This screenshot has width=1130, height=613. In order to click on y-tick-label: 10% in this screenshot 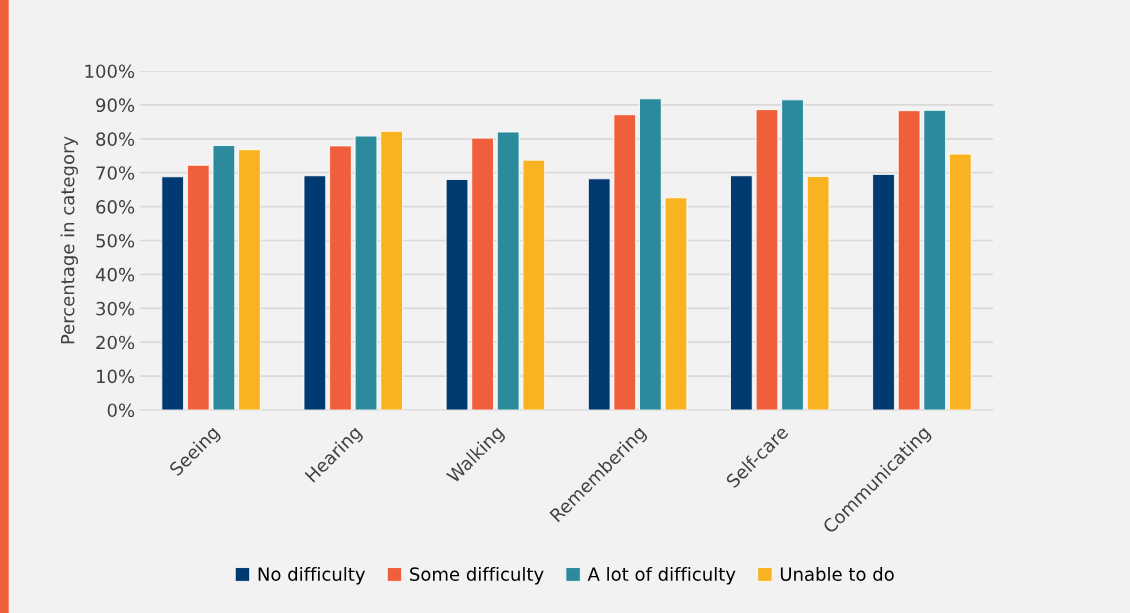, I will do `click(115, 376)`.